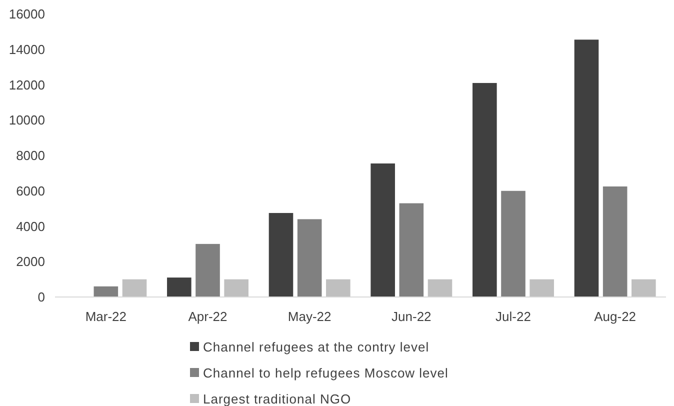 The height and width of the screenshot is (406, 674). I want to click on x-tick-label: Mar-22, so click(106, 316).